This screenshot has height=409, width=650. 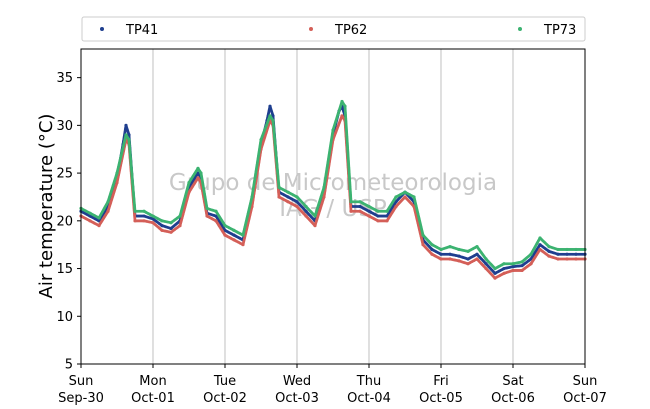 What do you see at coordinates (64, 174) in the screenshot?
I see `y-tick-label: 25` at bounding box center [64, 174].